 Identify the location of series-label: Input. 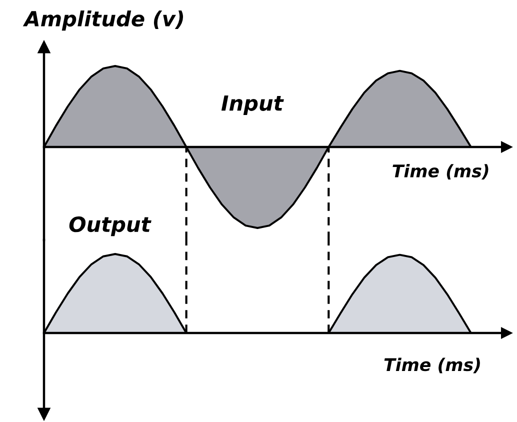
(252, 105).